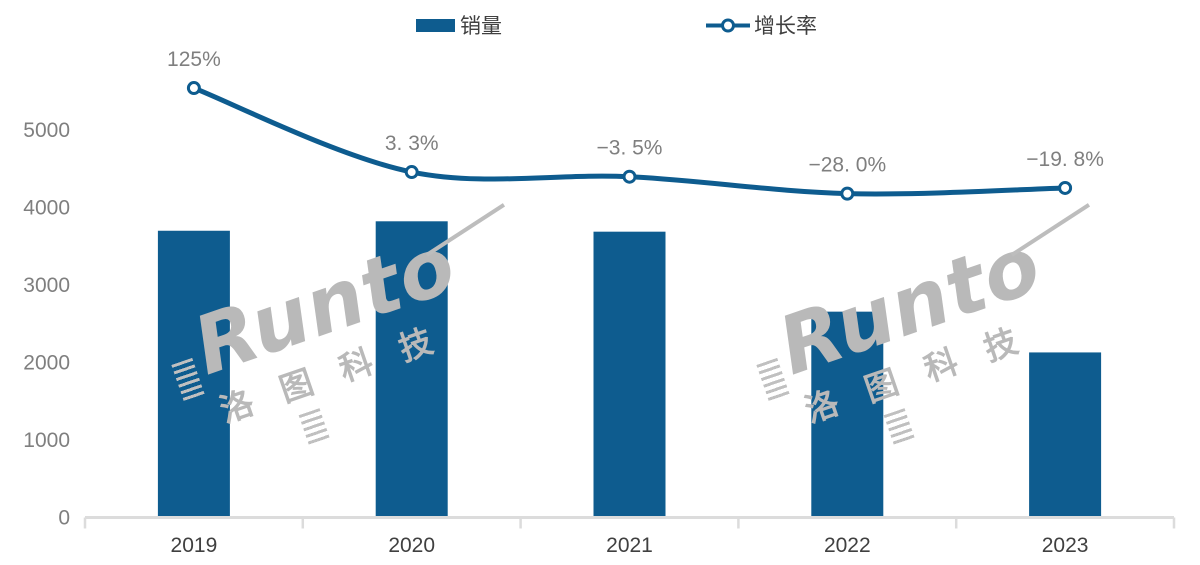 The height and width of the screenshot is (565, 1200). Describe the element at coordinates (194, 59) in the screenshot. I see `growth-value-label: 125%` at that location.